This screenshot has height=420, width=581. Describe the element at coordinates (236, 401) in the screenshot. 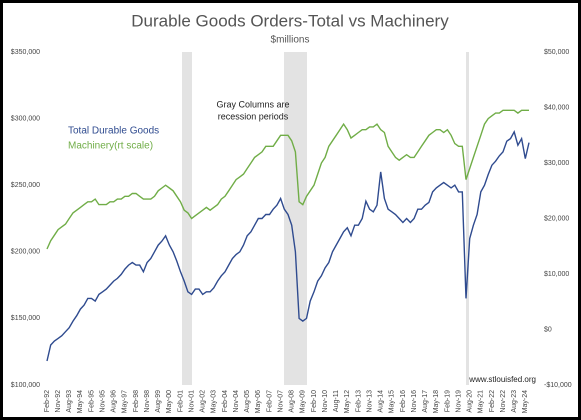

I see `x-tick-label: Nov-04` at that location.